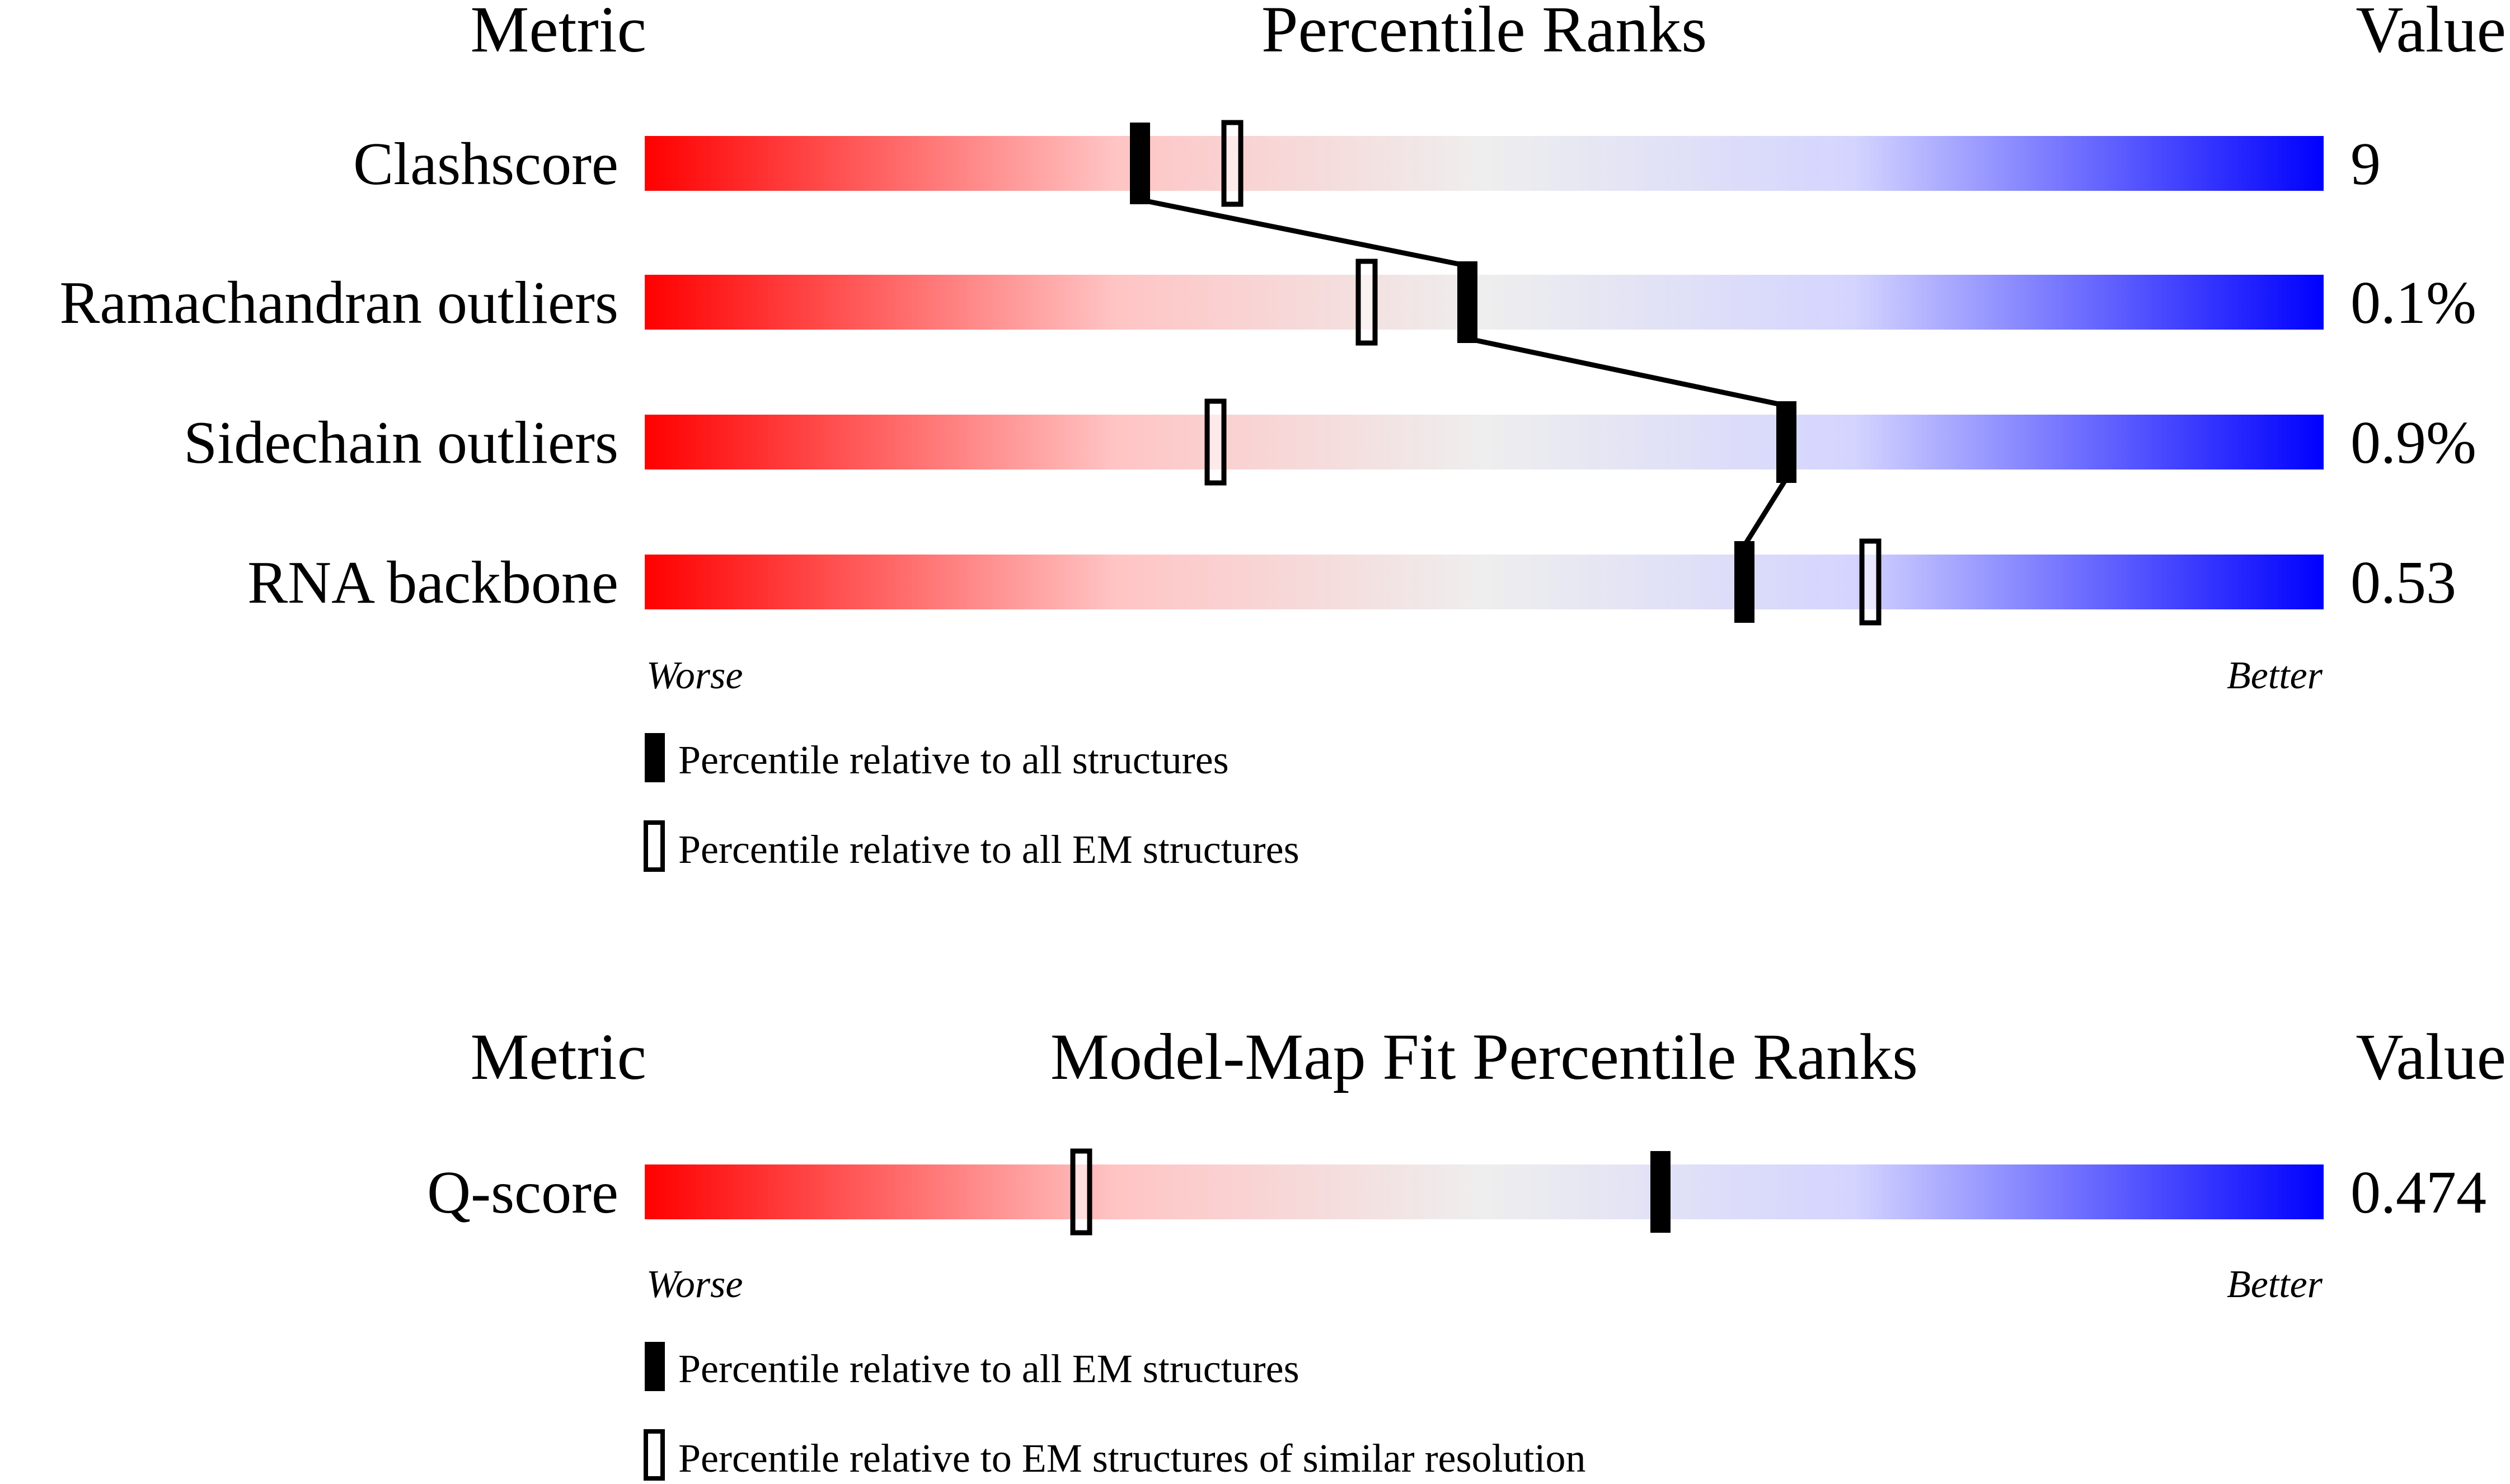 Image resolution: width=2510 pixels, height=1484 pixels. What do you see at coordinates (522, 1192) in the screenshot?
I see `chart2-metric-label: Q-score` at bounding box center [522, 1192].